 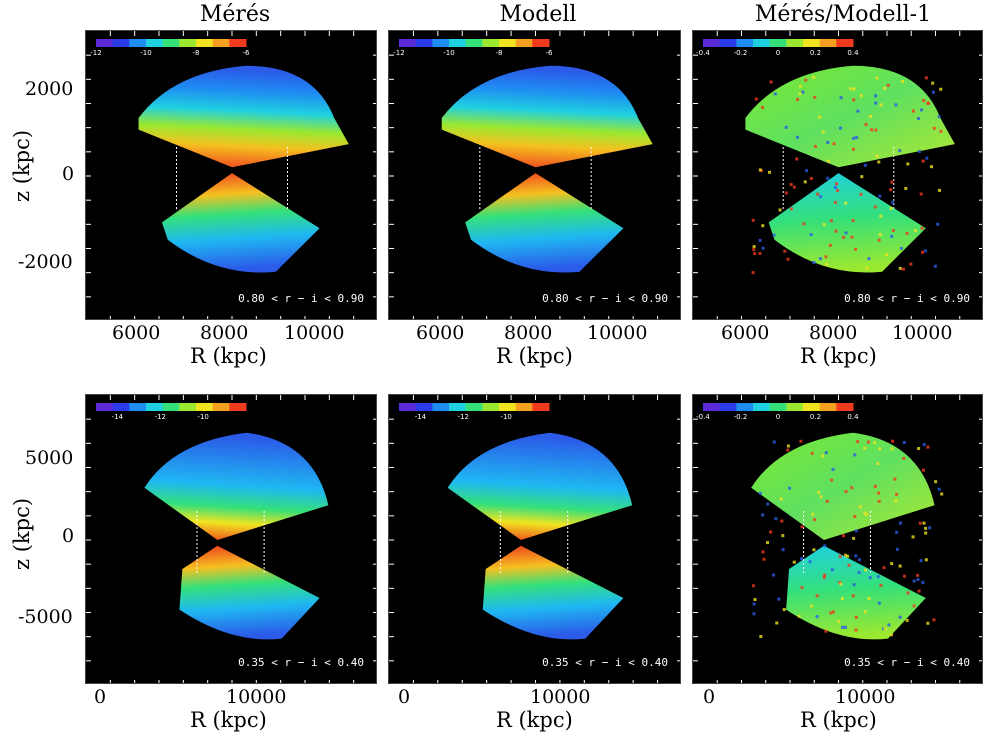 I want to click on panel-svg: -12 -10 -8 -6, so click(x=231, y=175).